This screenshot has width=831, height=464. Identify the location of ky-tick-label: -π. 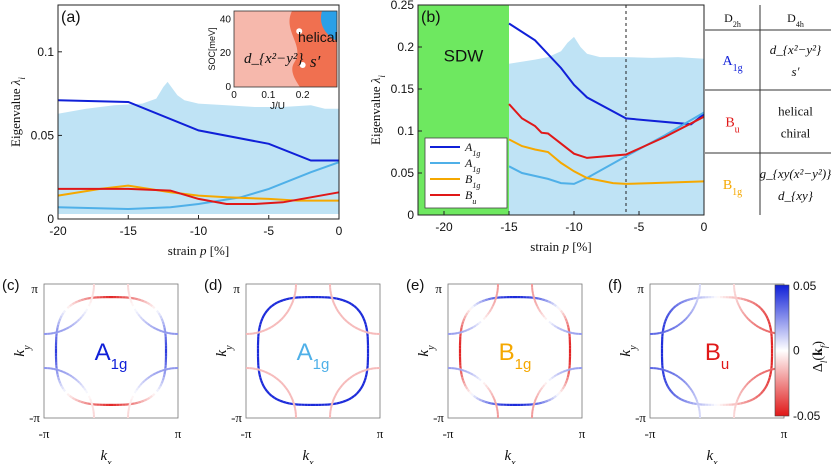
(640, 417).